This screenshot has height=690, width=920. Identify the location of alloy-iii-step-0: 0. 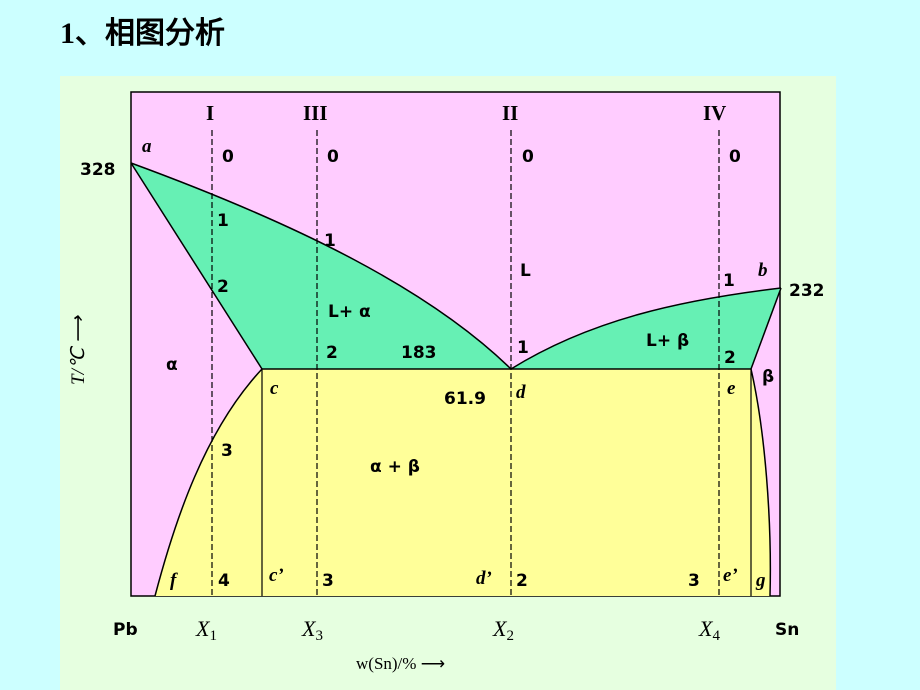
(333, 157).